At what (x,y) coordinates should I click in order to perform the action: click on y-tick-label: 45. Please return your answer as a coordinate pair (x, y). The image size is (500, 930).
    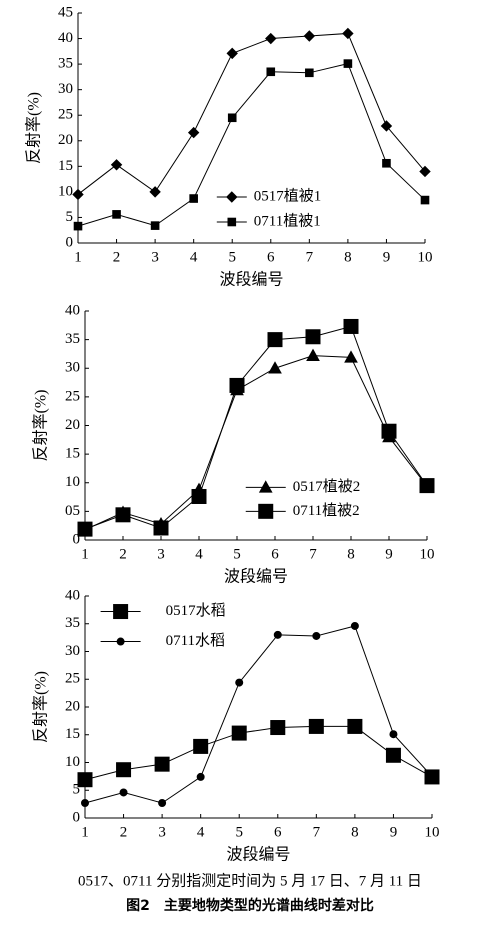
    Looking at the image, I should click on (65, 12).